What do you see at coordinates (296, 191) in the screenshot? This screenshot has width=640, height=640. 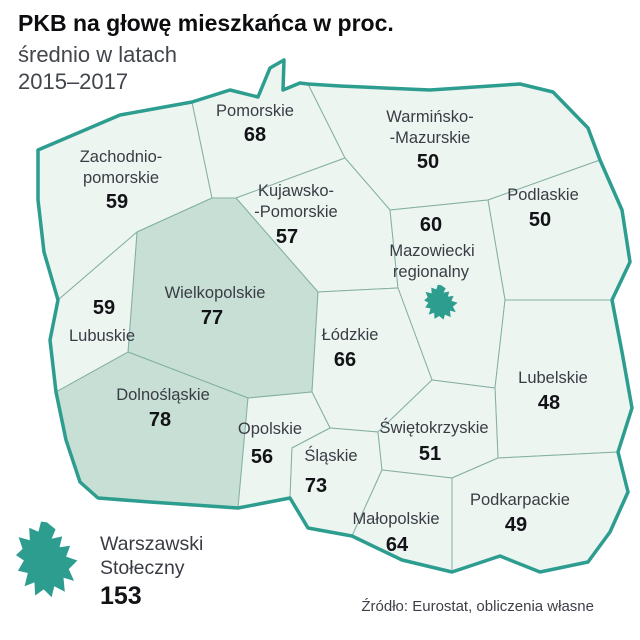 I see `label-kujawsko-pomorskie-1: Kujawsko-` at bounding box center [296, 191].